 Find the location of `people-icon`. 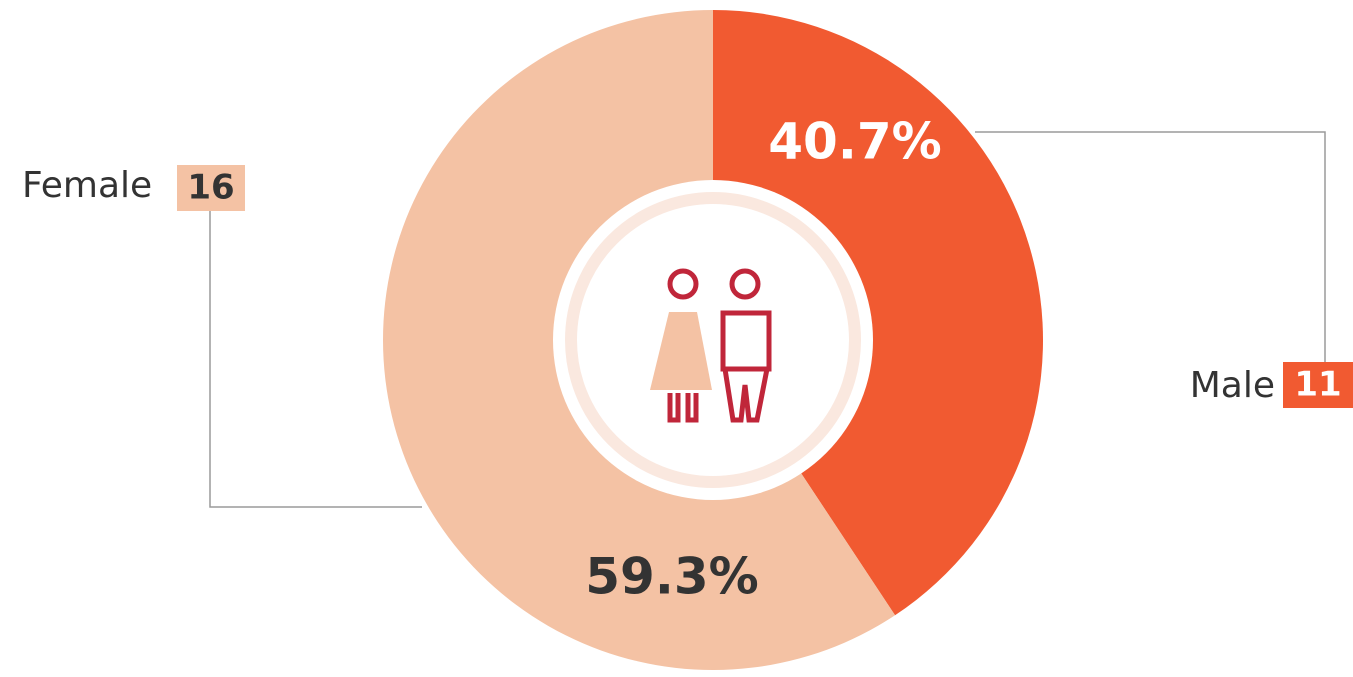

people-icon is located at coordinates (711, 345).